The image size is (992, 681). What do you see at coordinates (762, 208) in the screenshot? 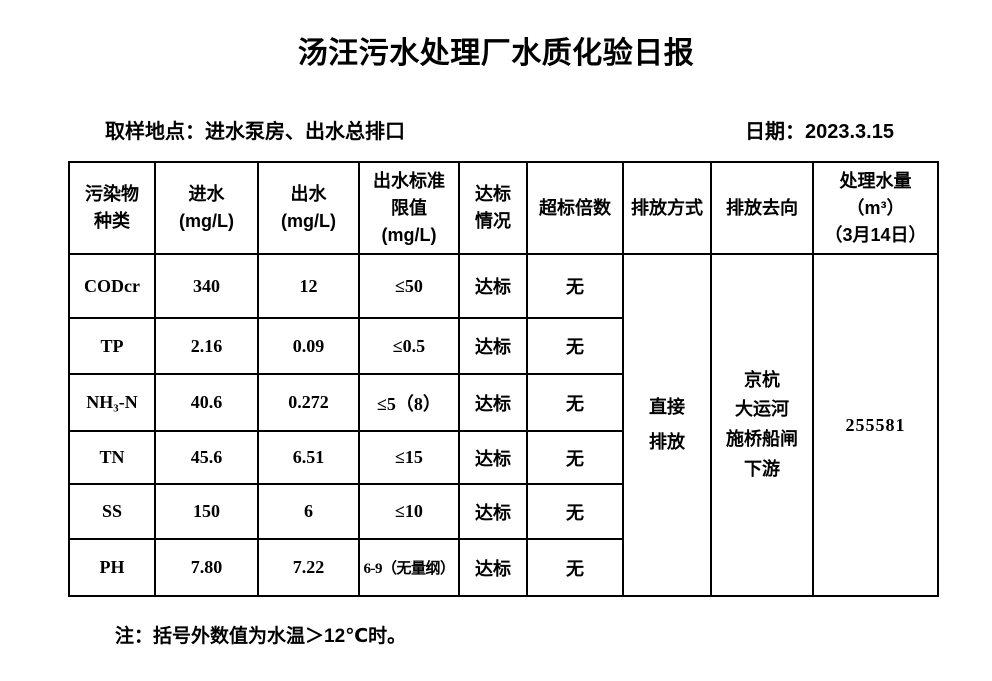
I see `col-header-discharge-destination: 排放去向` at bounding box center [762, 208].